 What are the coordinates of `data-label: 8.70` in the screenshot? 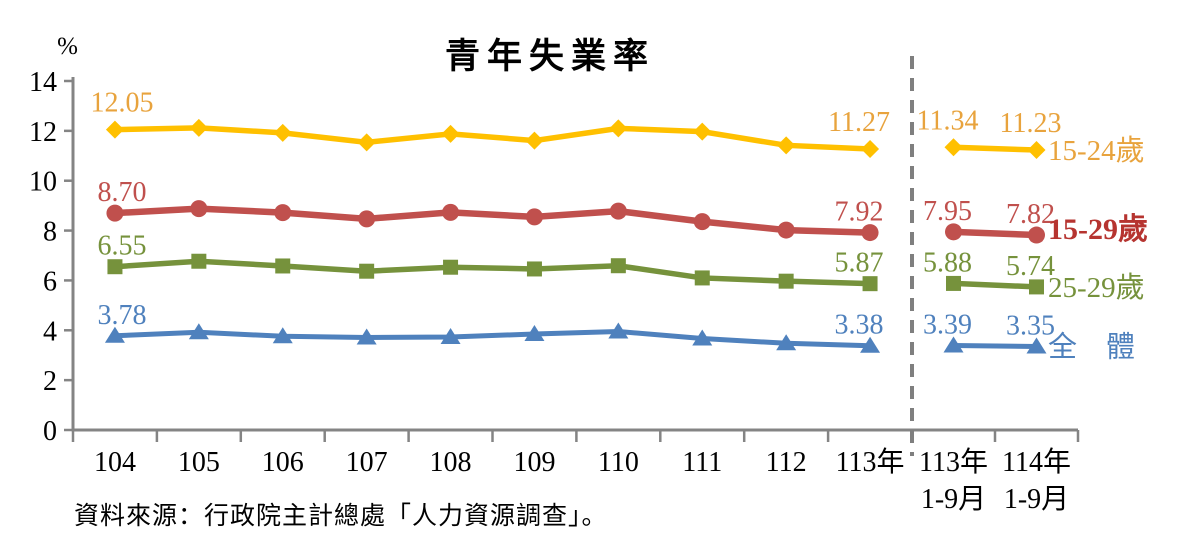 It's located at (121, 192).